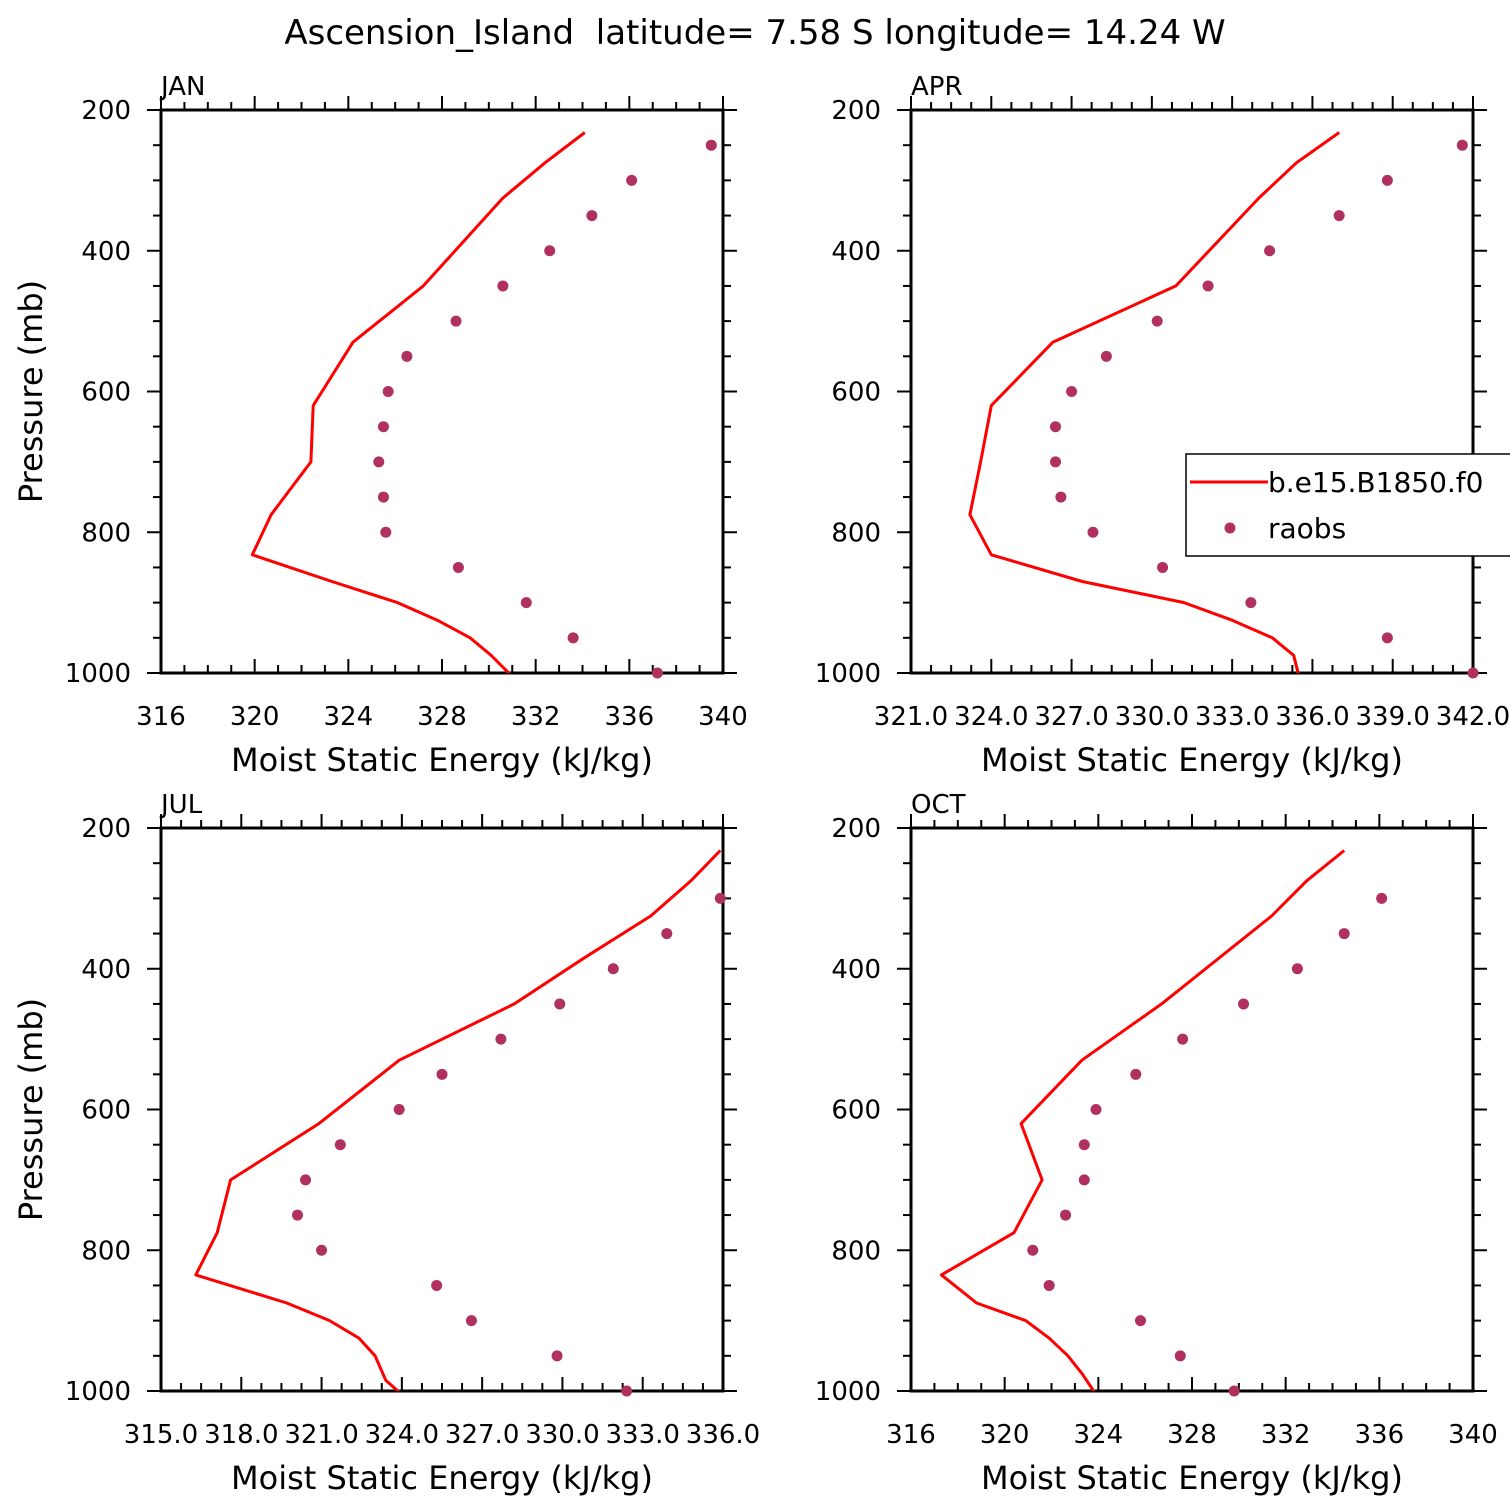  What do you see at coordinates (642, 1435) in the screenshot?
I see `x-tick-label: 333.0` at bounding box center [642, 1435].